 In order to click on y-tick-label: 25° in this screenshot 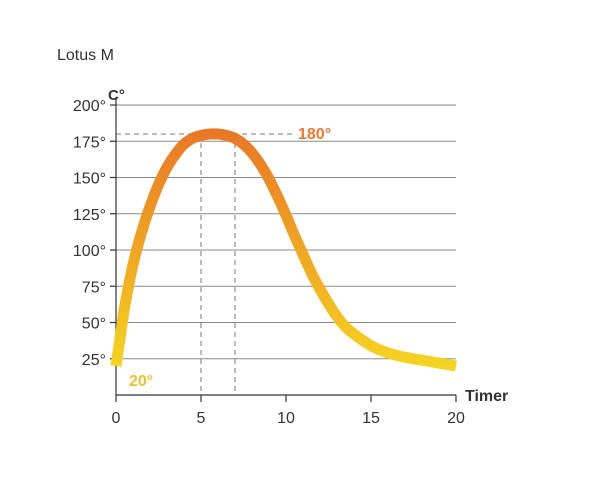, I will do `click(94, 360)`.